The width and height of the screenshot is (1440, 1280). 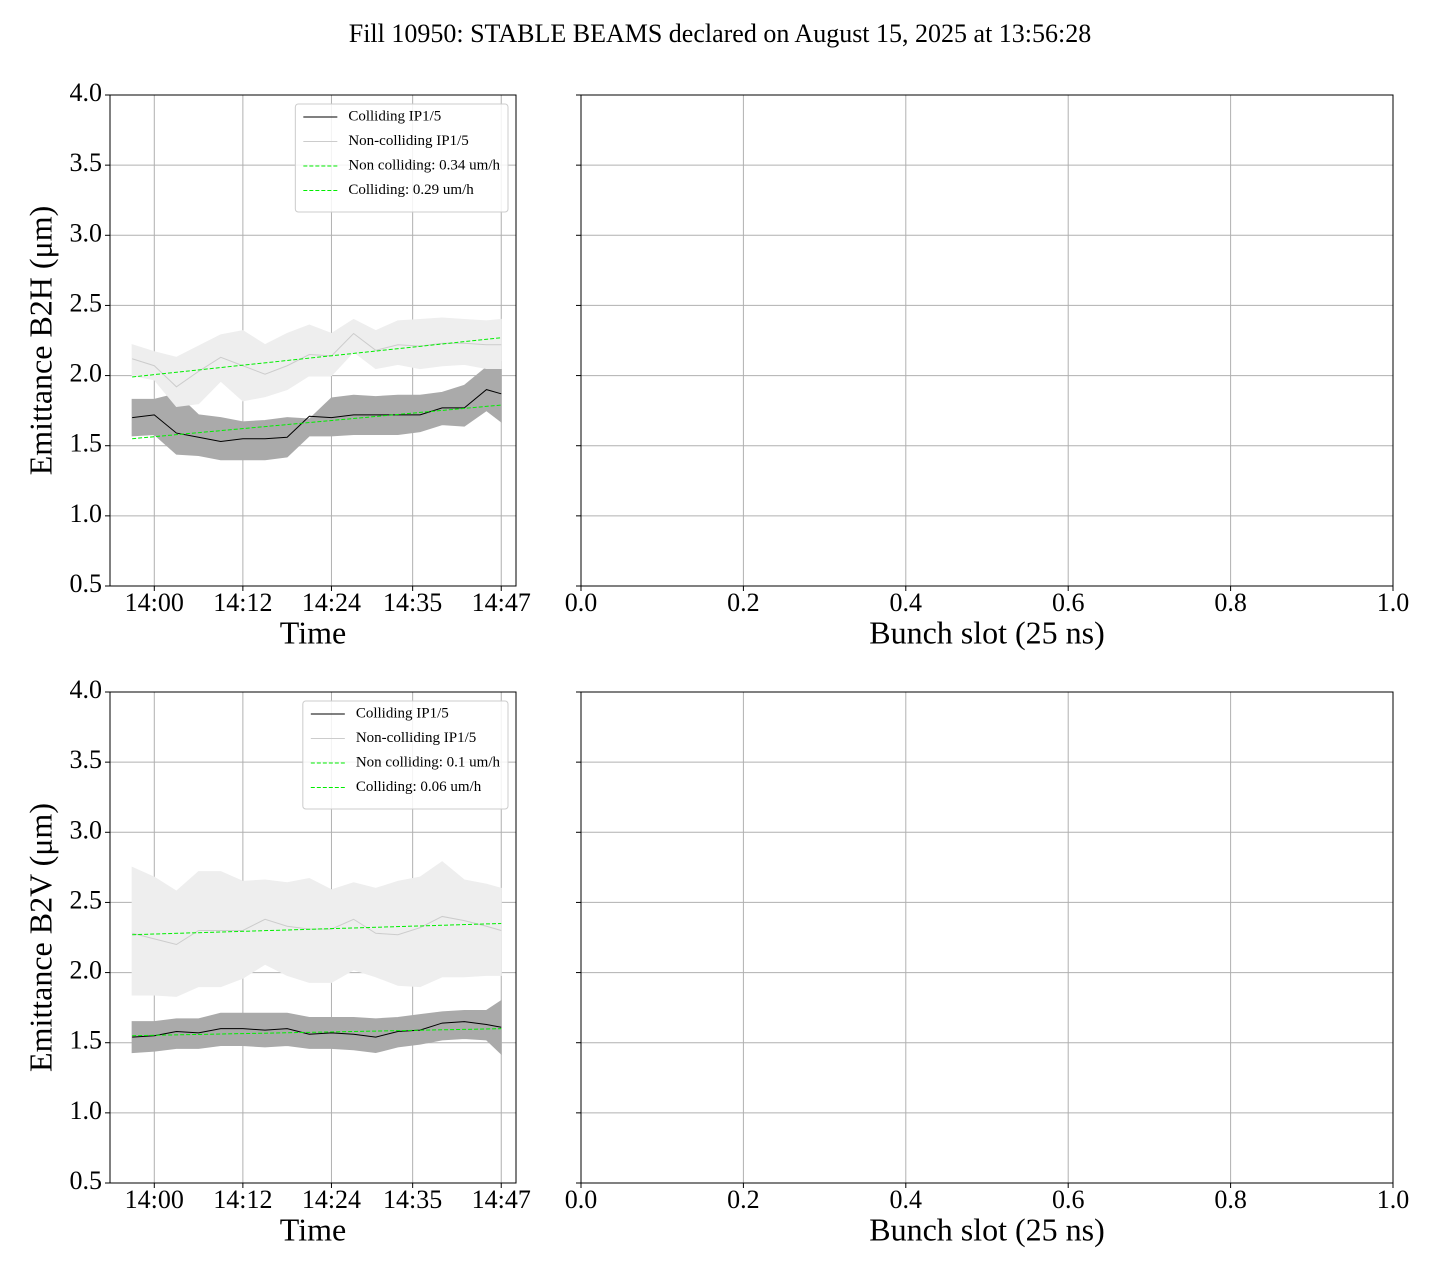 I want to click on legend-label: Colliding: 0.29 um/h, so click(x=411, y=190).